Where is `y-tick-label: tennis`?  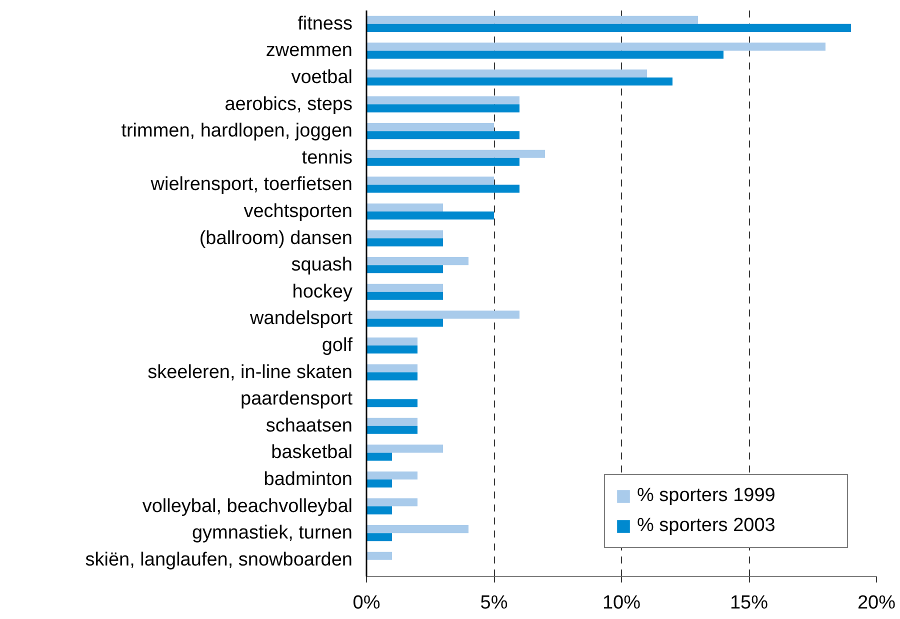 y-tick-label: tennis is located at coordinates (327, 157).